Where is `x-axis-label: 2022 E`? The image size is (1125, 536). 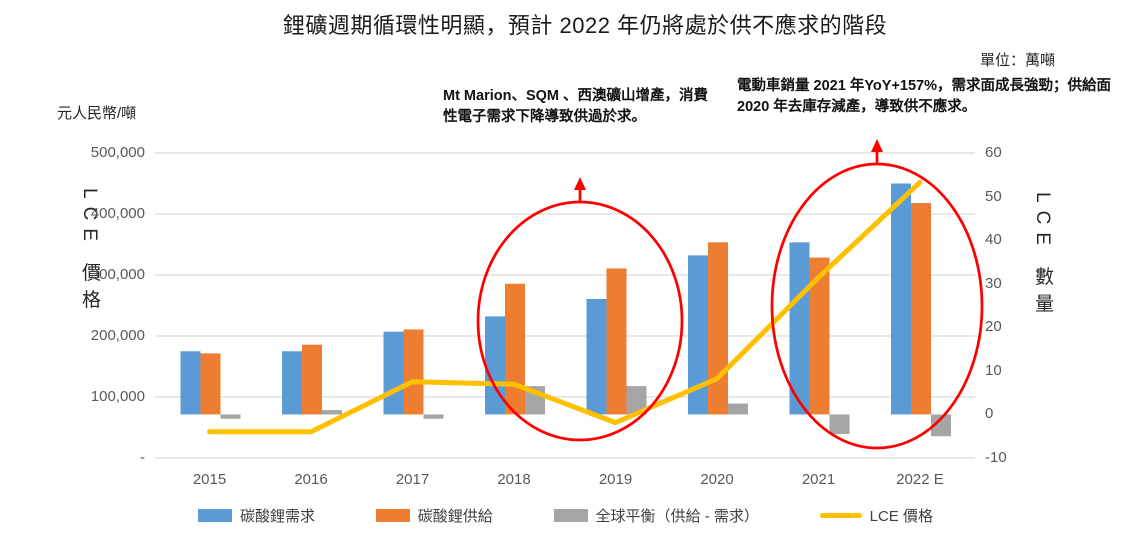 x-axis-label: 2022 E is located at coordinates (920, 479).